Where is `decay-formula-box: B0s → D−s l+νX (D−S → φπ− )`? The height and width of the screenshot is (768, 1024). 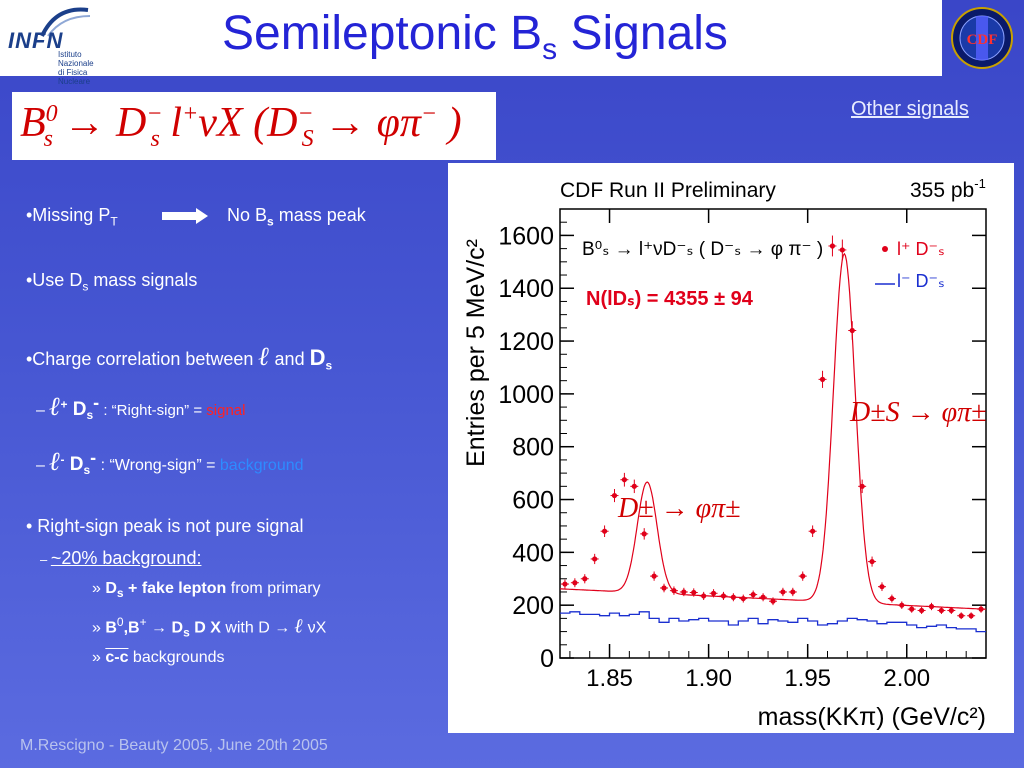
decay-formula-box: B0s → D−s l+νX (D−S → φπ− ) is located at coordinates (254, 126).